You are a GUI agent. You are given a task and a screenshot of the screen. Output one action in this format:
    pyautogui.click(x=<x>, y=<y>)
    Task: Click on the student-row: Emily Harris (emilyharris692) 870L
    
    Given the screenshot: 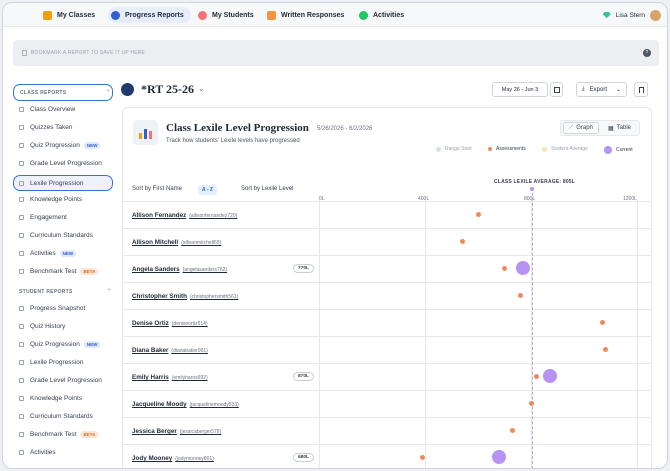 What is the action you would take?
    pyautogui.click(x=387, y=376)
    